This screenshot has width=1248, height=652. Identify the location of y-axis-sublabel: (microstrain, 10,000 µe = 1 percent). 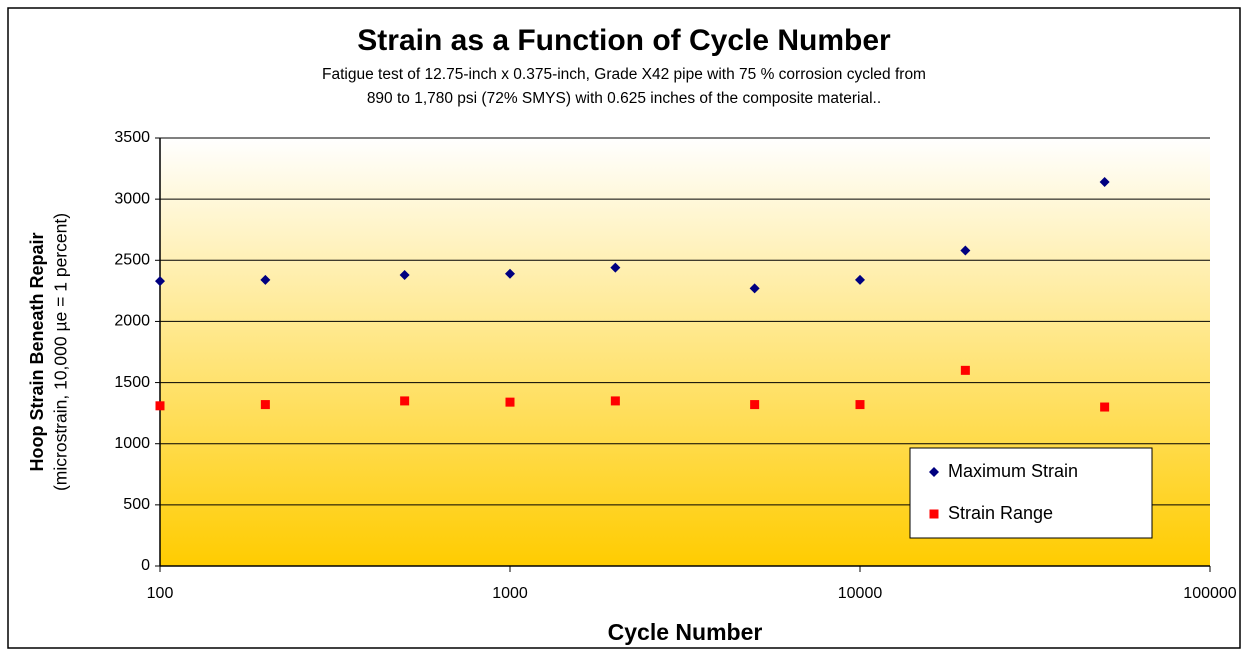
(61, 352).